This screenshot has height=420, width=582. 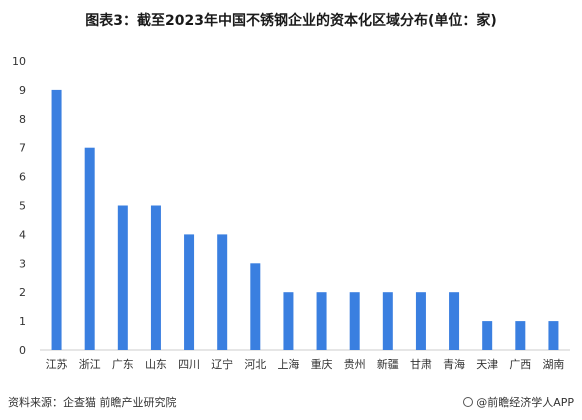 I want to click on source-note: 资料来源：企查猫 前瞻产业研究院, so click(x=92, y=402).